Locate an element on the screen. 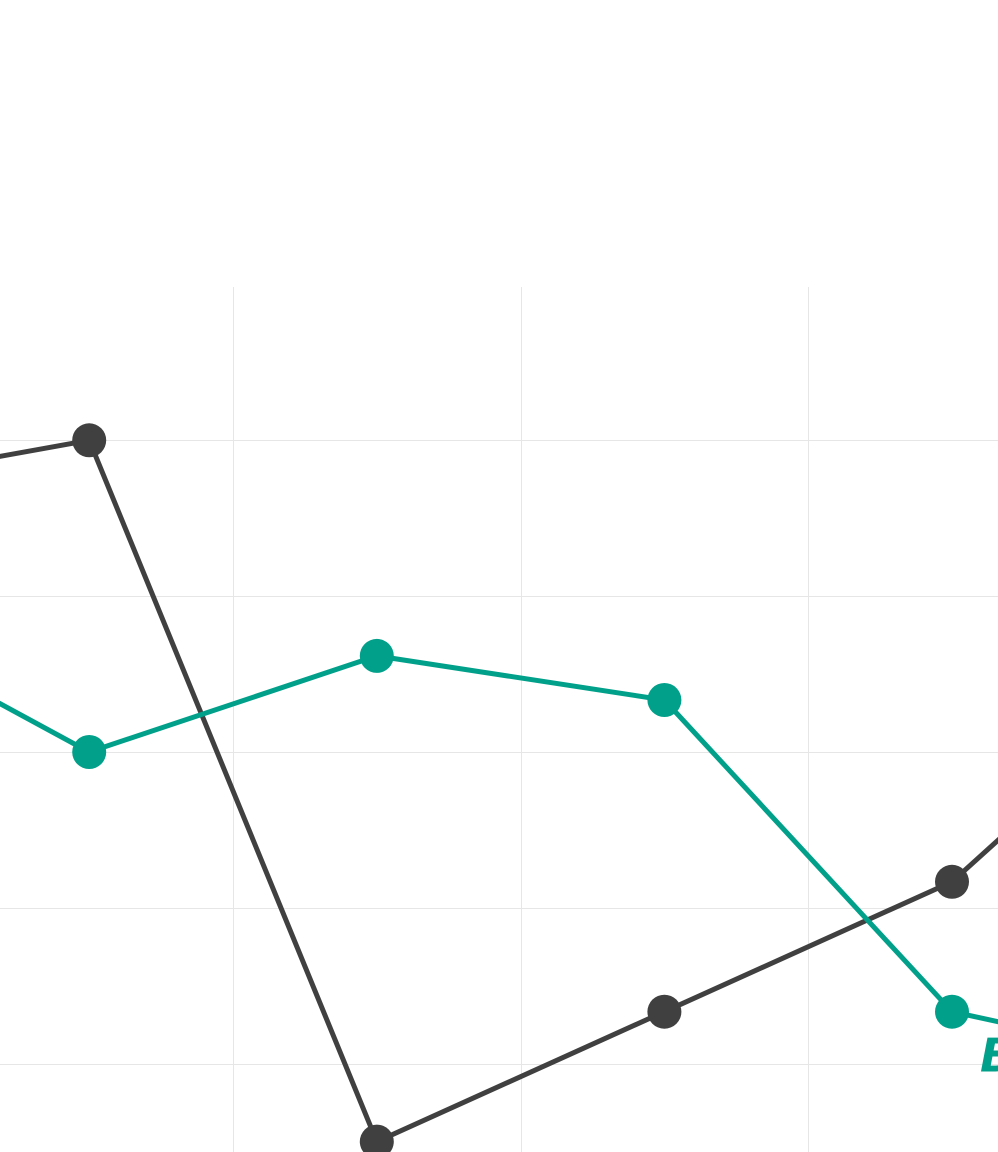 This screenshot has width=998, height=1152. label-layer: B is located at coordinates (989, 1056).